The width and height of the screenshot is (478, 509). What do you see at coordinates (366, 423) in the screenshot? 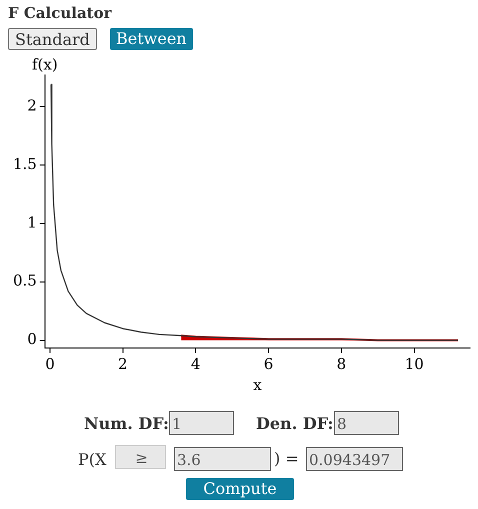
I see `denominator-field: 8` at bounding box center [366, 423].